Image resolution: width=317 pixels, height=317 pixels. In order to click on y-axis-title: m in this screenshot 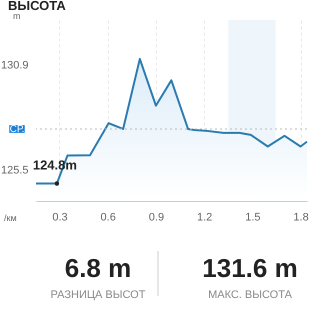, I will do `click(16, 16)`.